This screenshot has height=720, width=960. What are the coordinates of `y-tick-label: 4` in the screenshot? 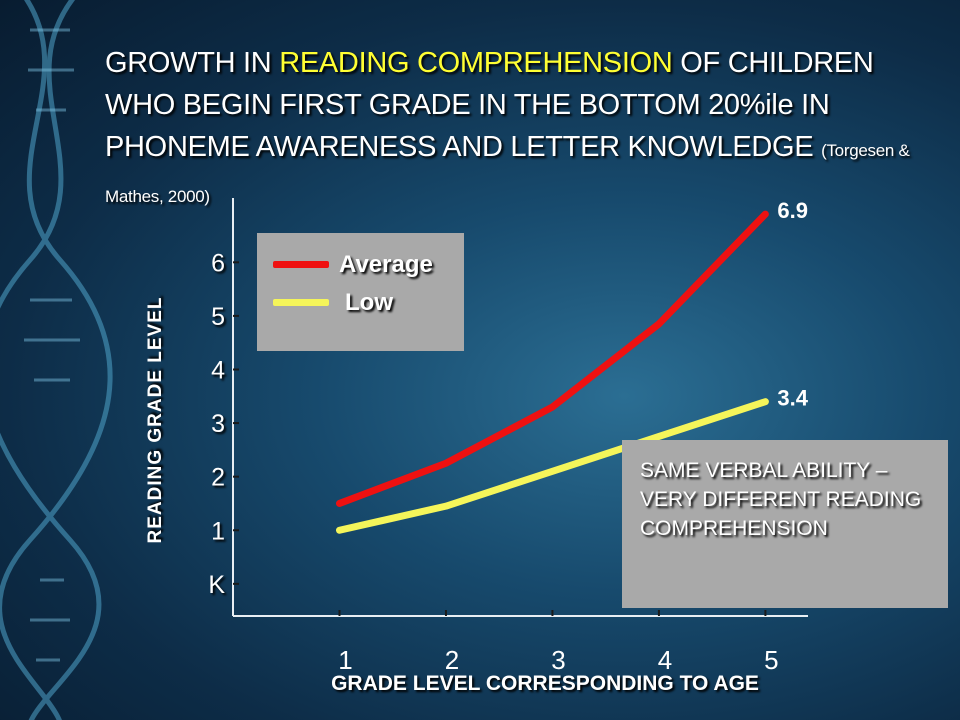 It's located at (218, 370).